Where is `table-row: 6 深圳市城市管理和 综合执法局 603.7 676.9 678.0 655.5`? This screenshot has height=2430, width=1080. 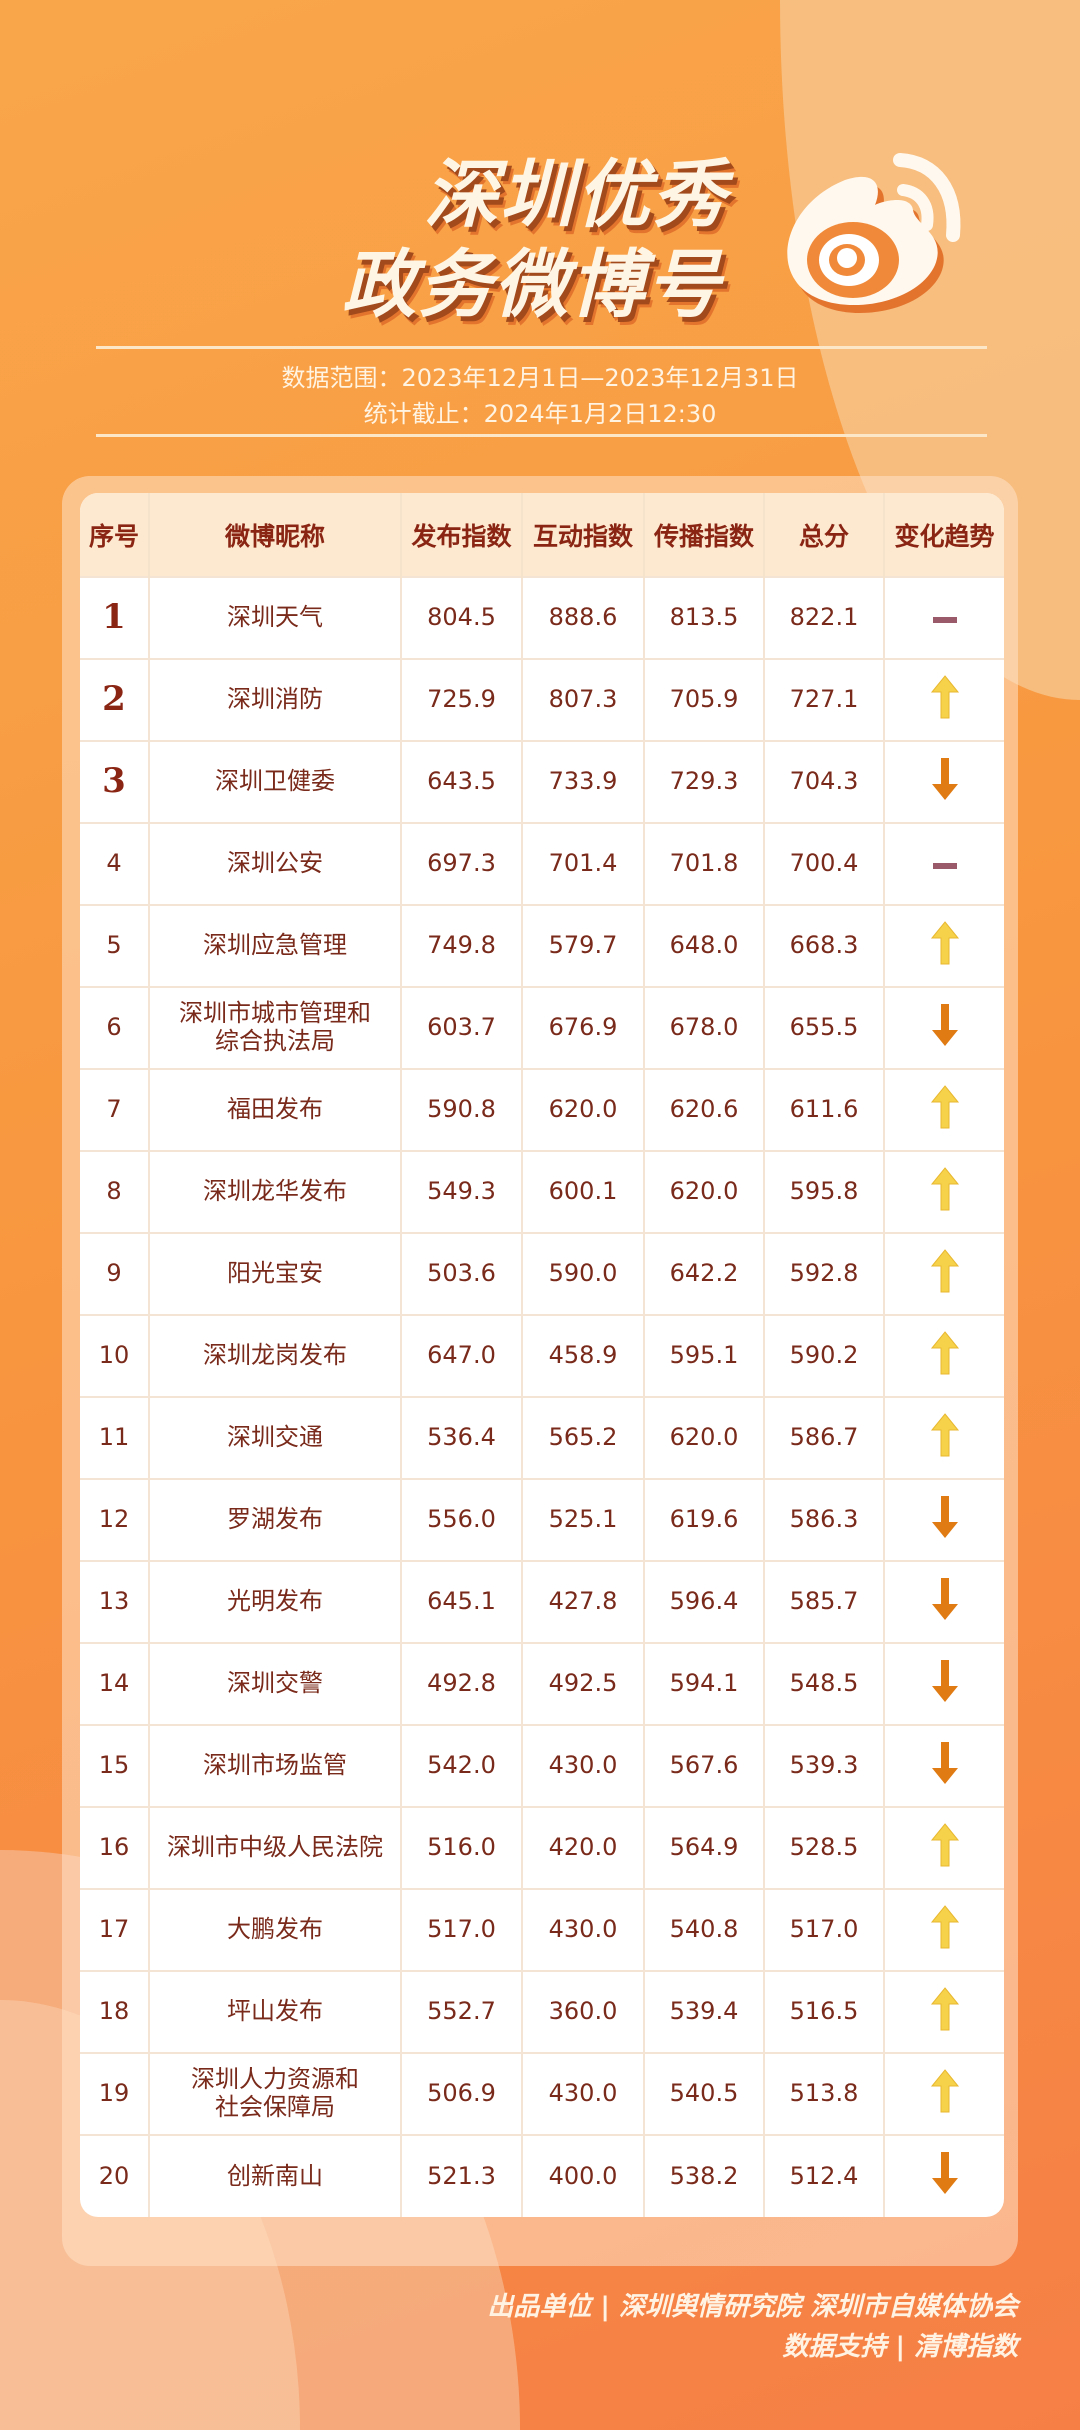
table-row: 6 深圳市城市管理和 综合执法局 603.7 676.9 678.0 655.5 is located at coordinates (542, 1027).